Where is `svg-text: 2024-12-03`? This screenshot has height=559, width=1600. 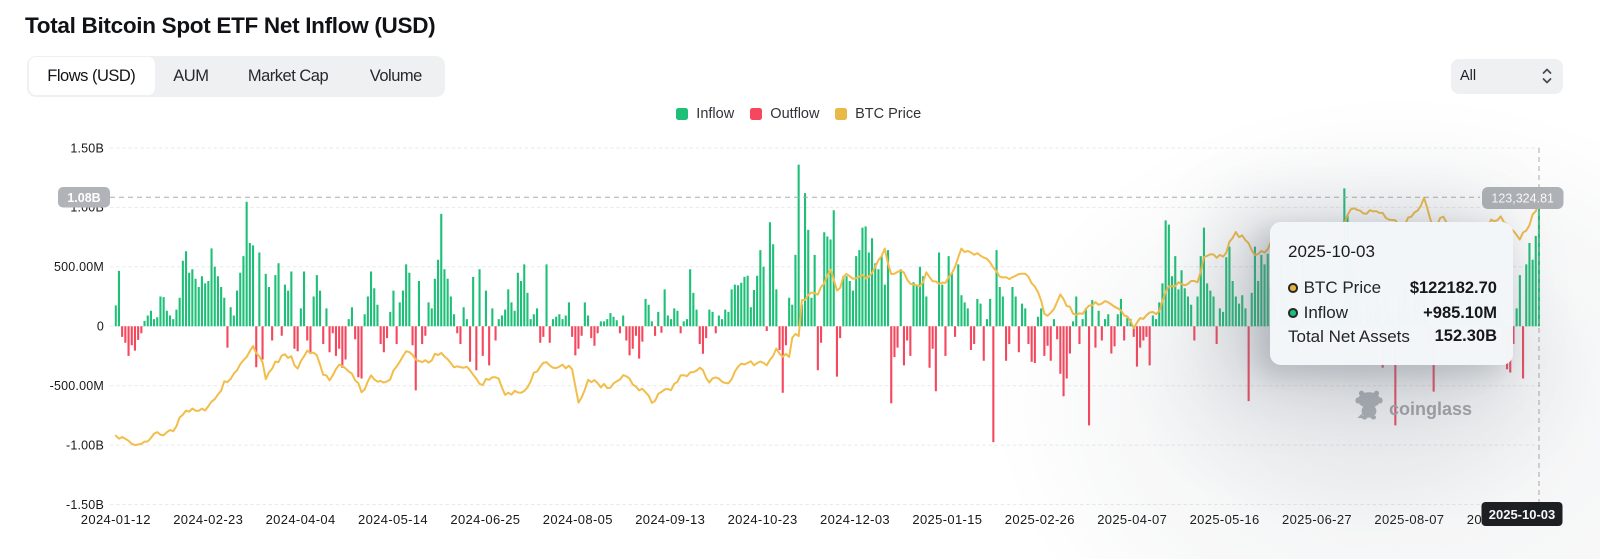 svg-text: 2024-12-03 is located at coordinates (855, 519).